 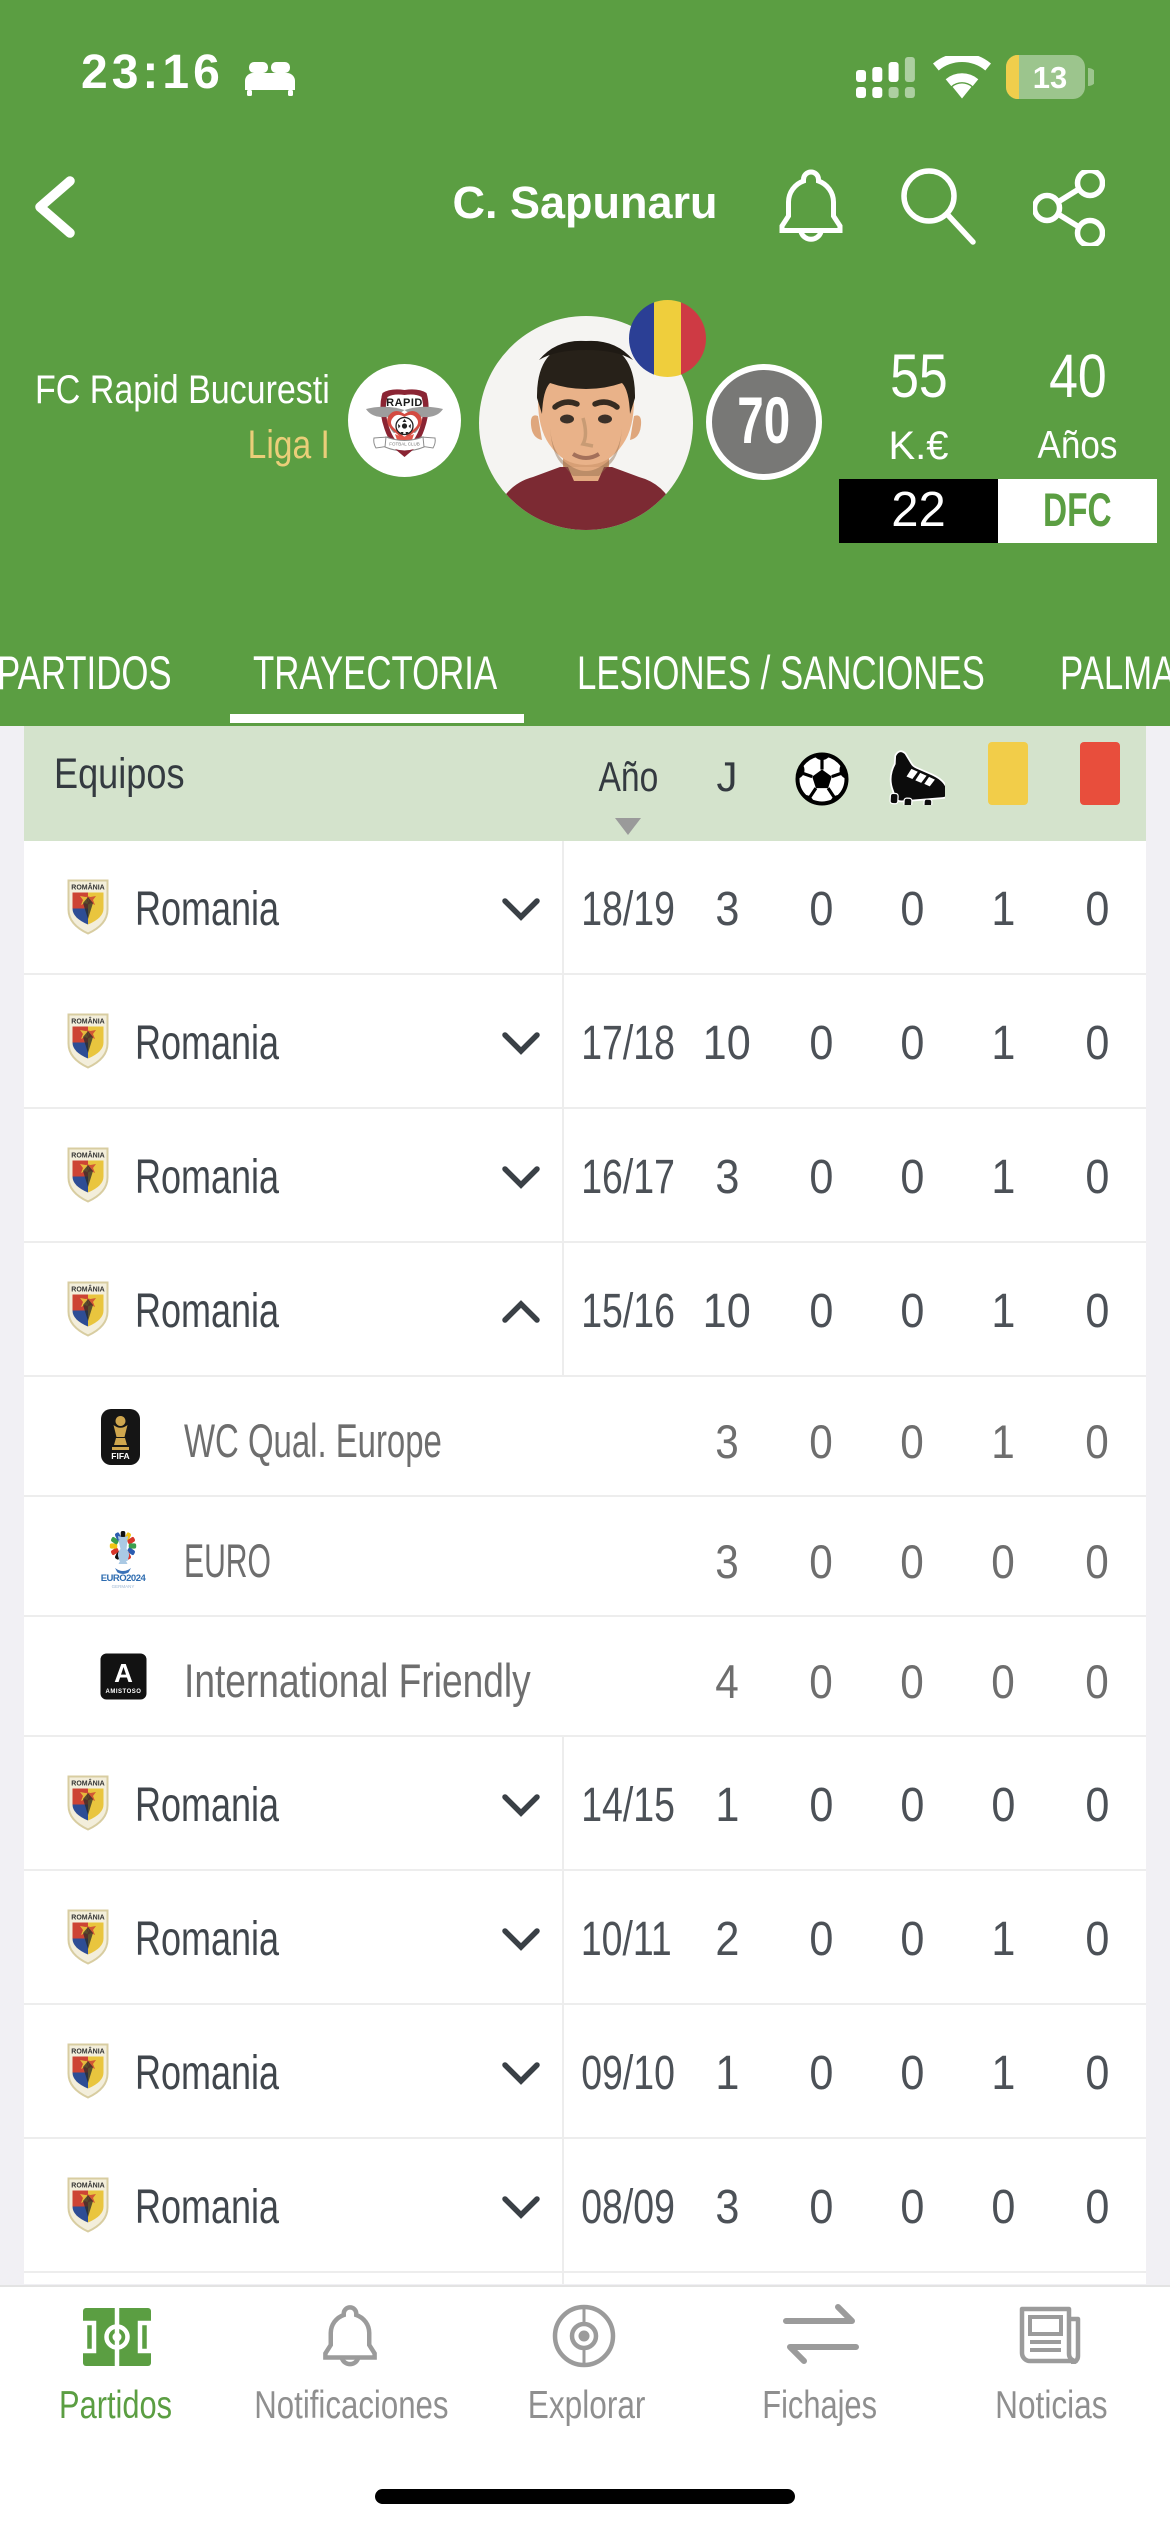 I want to click on svg-text: A, so click(x=123, y=1673).